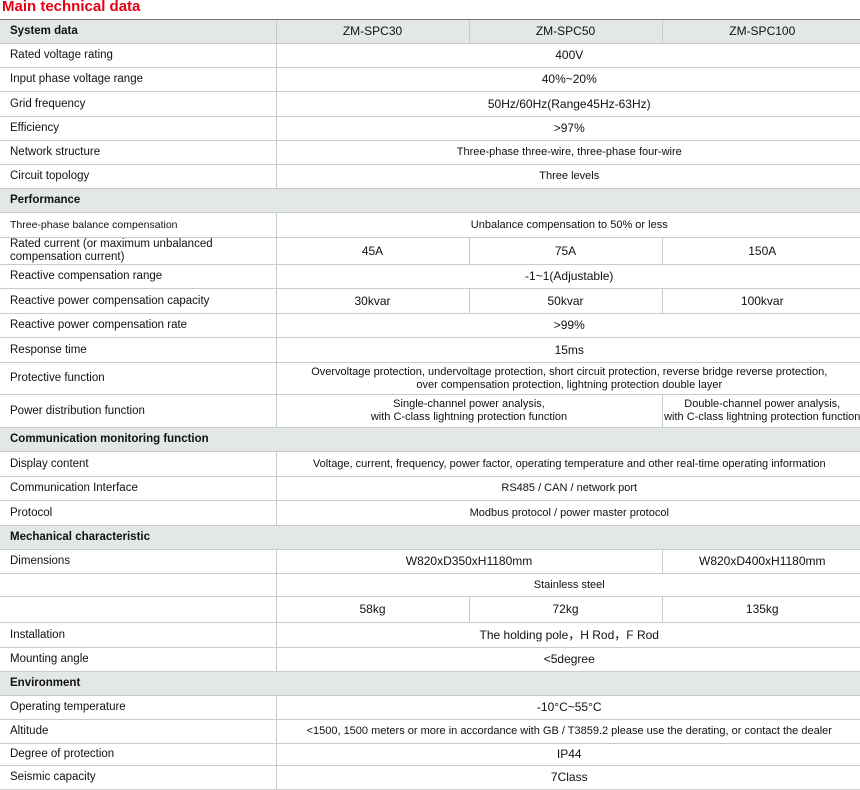 The image size is (860, 790). Describe the element at coordinates (138, 128) in the screenshot. I see `row-label: Efficiency` at that location.